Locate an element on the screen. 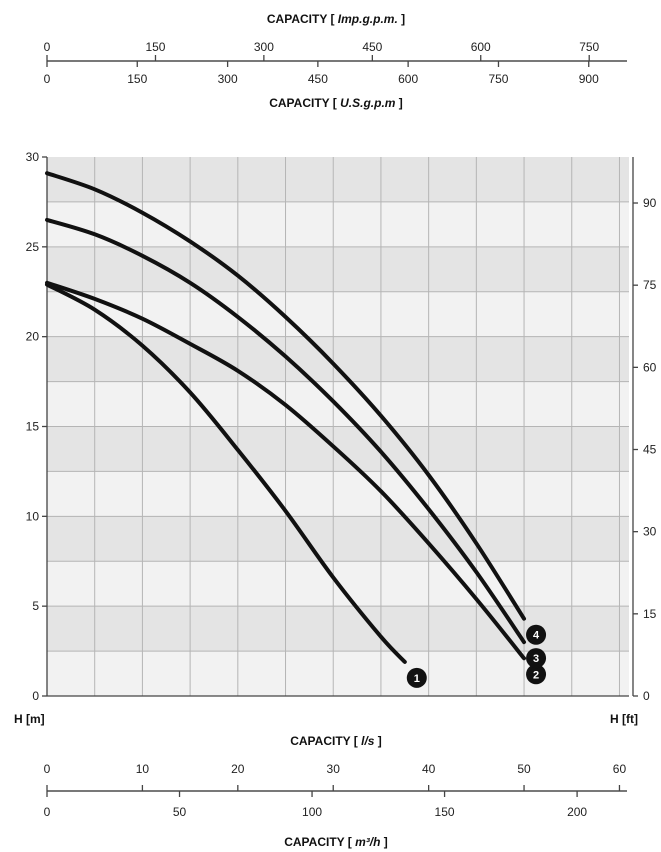 The image size is (661, 852). curve-badges: 1 2 3 4 is located at coordinates (476, 656).